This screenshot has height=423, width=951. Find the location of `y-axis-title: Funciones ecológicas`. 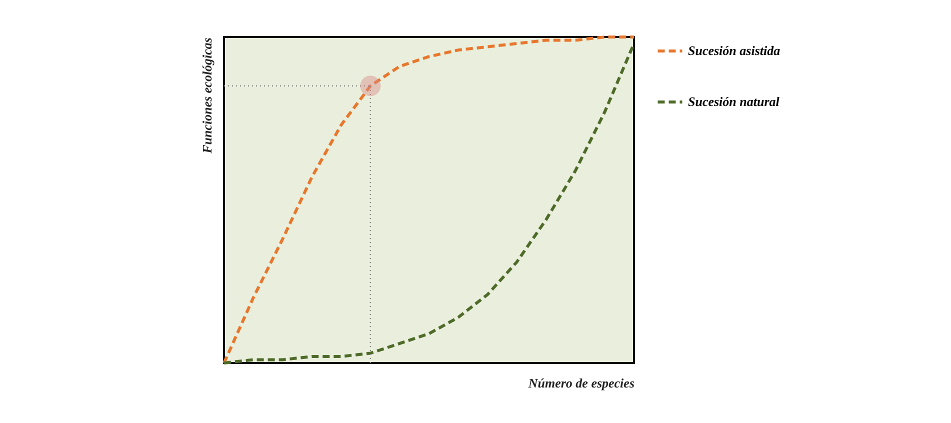

y-axis-title: Funciones ecológicas is located at coordinates (207, 96).